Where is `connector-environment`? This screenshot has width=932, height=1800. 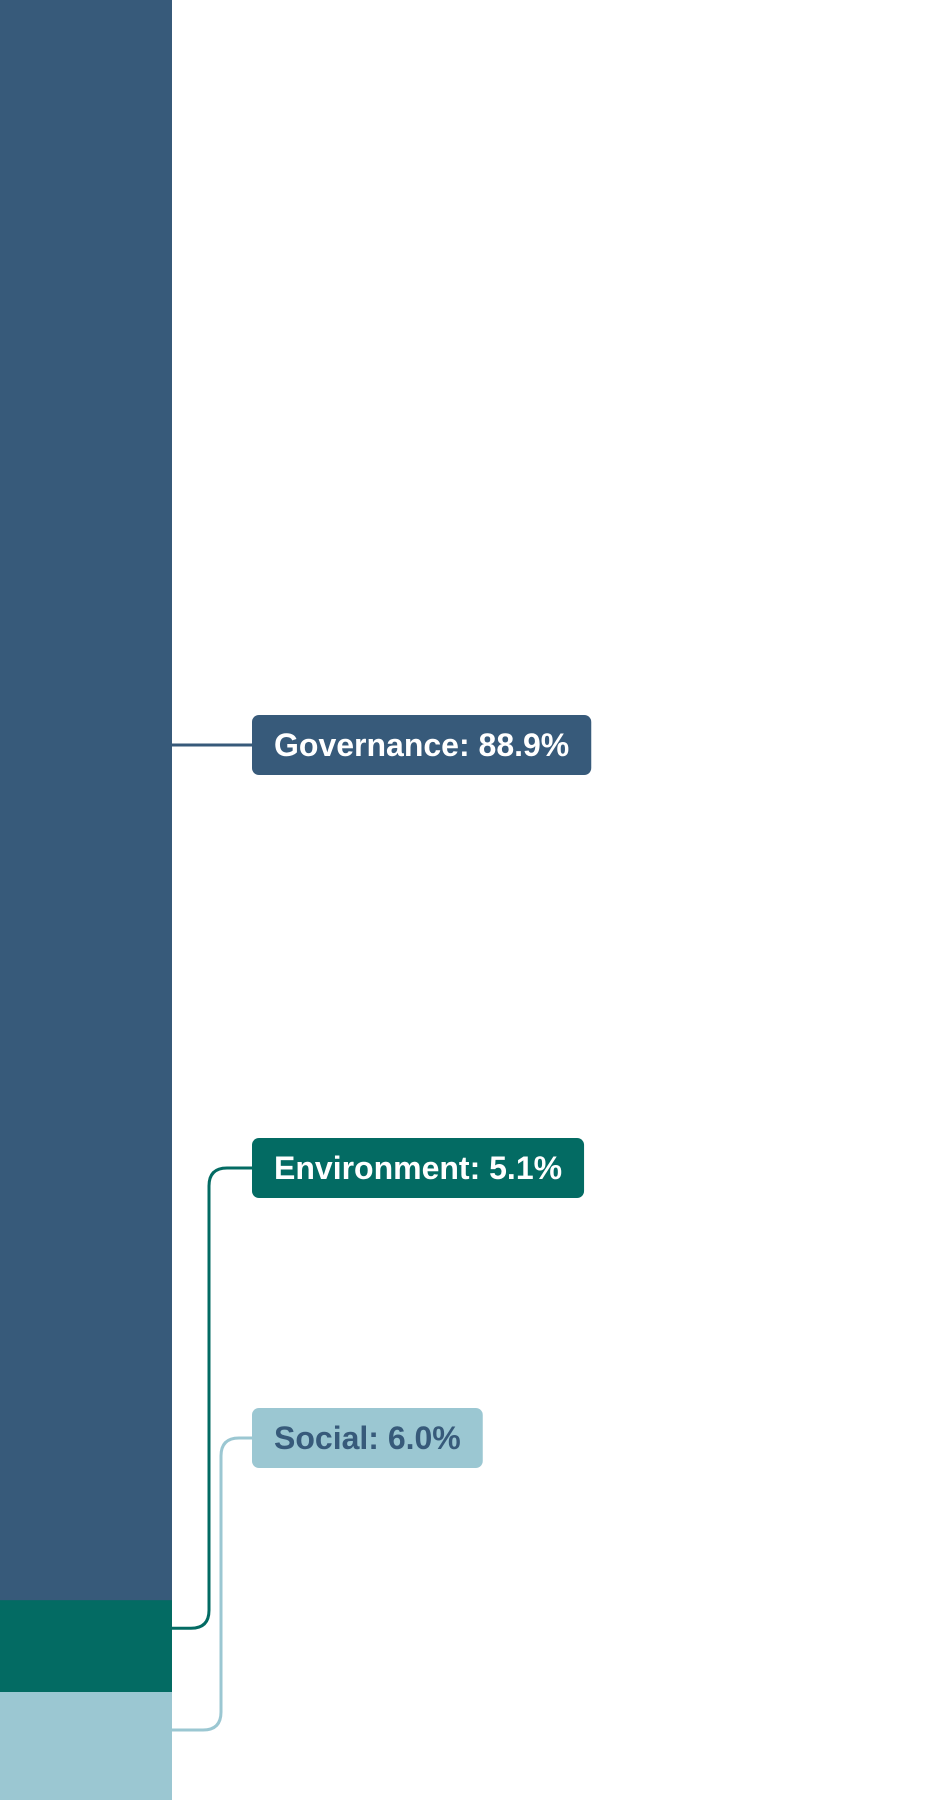 connector-environment is located at coordinates (212, 1398).